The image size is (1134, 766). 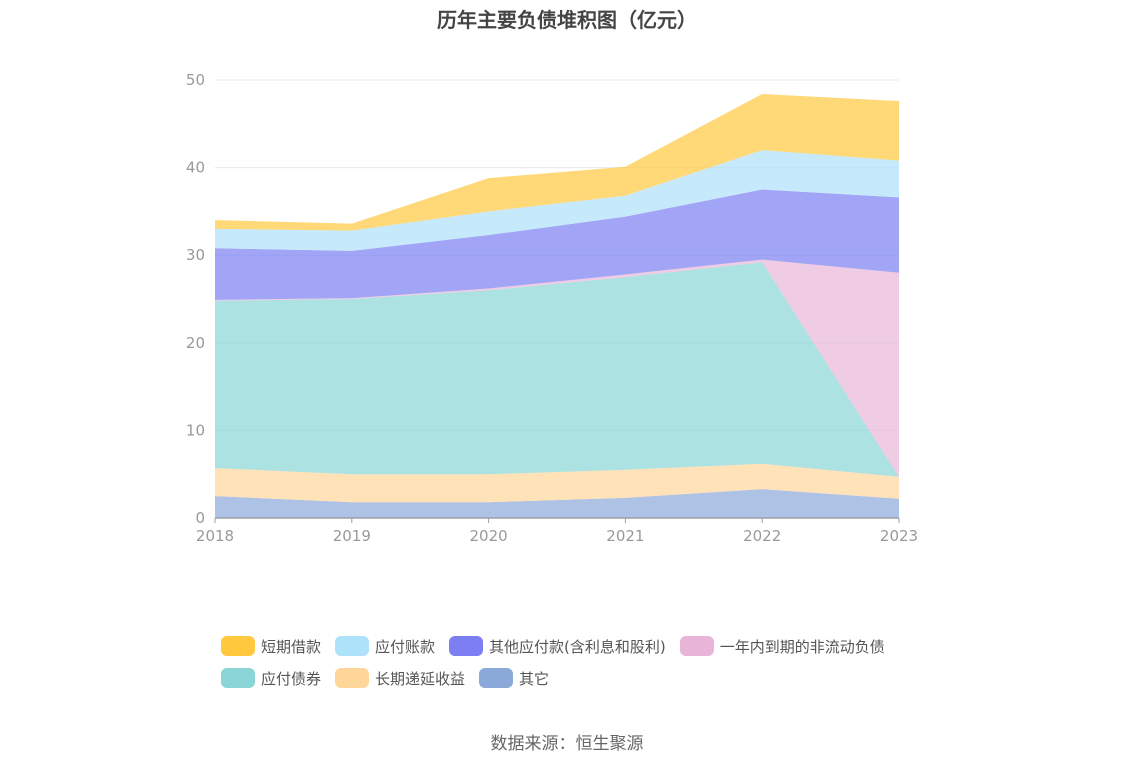 What do you see at coordinates (489, 536) in the screenshot?
I see `x-tick-label: 2020` at bounding box center [489, 536].